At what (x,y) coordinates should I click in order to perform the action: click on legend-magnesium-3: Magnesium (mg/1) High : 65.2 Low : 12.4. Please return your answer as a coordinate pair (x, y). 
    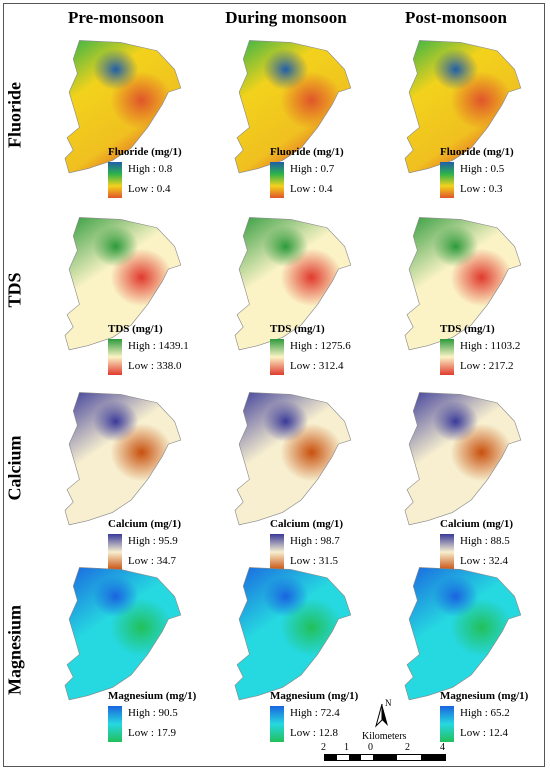
    Looking at the image, I should click on (493, 717).